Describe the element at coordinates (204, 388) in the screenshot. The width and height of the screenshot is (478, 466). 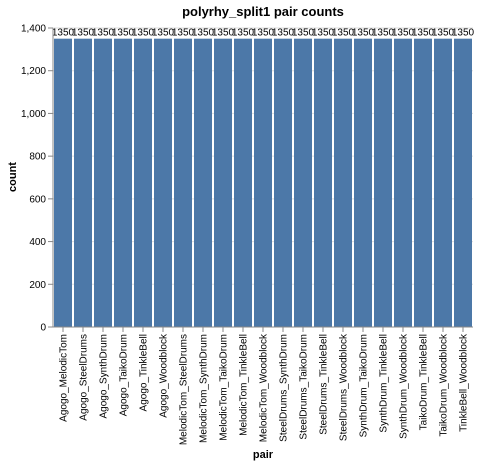
I see `x-tick-label: MelodicTom_SynthDrum` at that location.